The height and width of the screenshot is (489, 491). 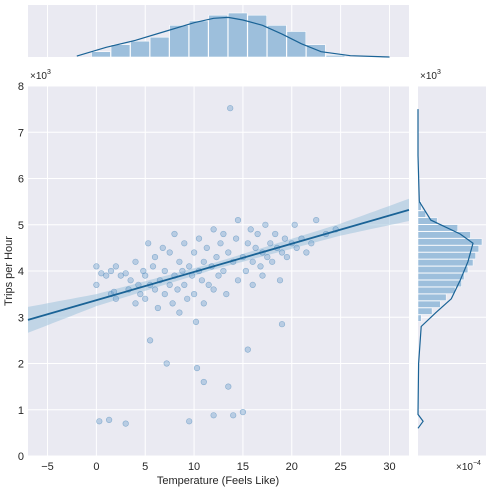 What do you see at coordinates (218, 467) in the screenshot?
I see `x-axis-ticks: −5 0 5 10 15 20 25 30` at bounding box center [218, 467].